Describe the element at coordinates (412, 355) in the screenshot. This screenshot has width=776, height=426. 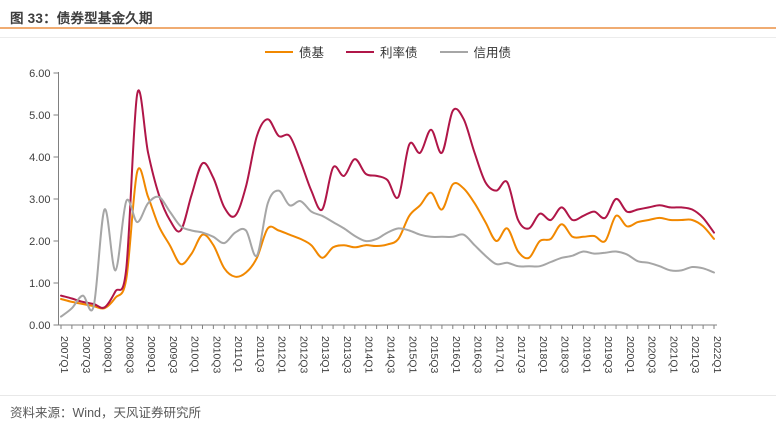
I see `x-tick-label: 2015Q1` at that location.